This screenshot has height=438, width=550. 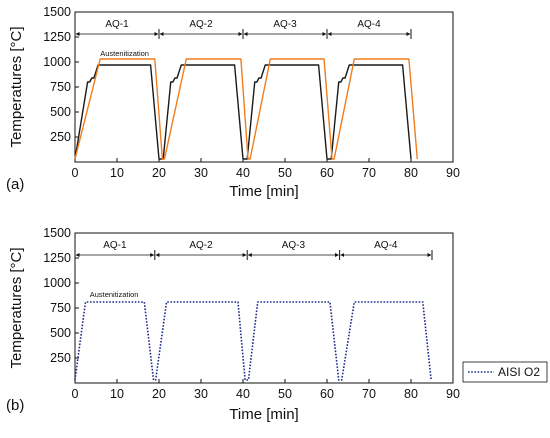 What do you see at coordinates (15, 184) in the screenshot?
I see `panel-label: (a)` at bounding box center [15, 184].